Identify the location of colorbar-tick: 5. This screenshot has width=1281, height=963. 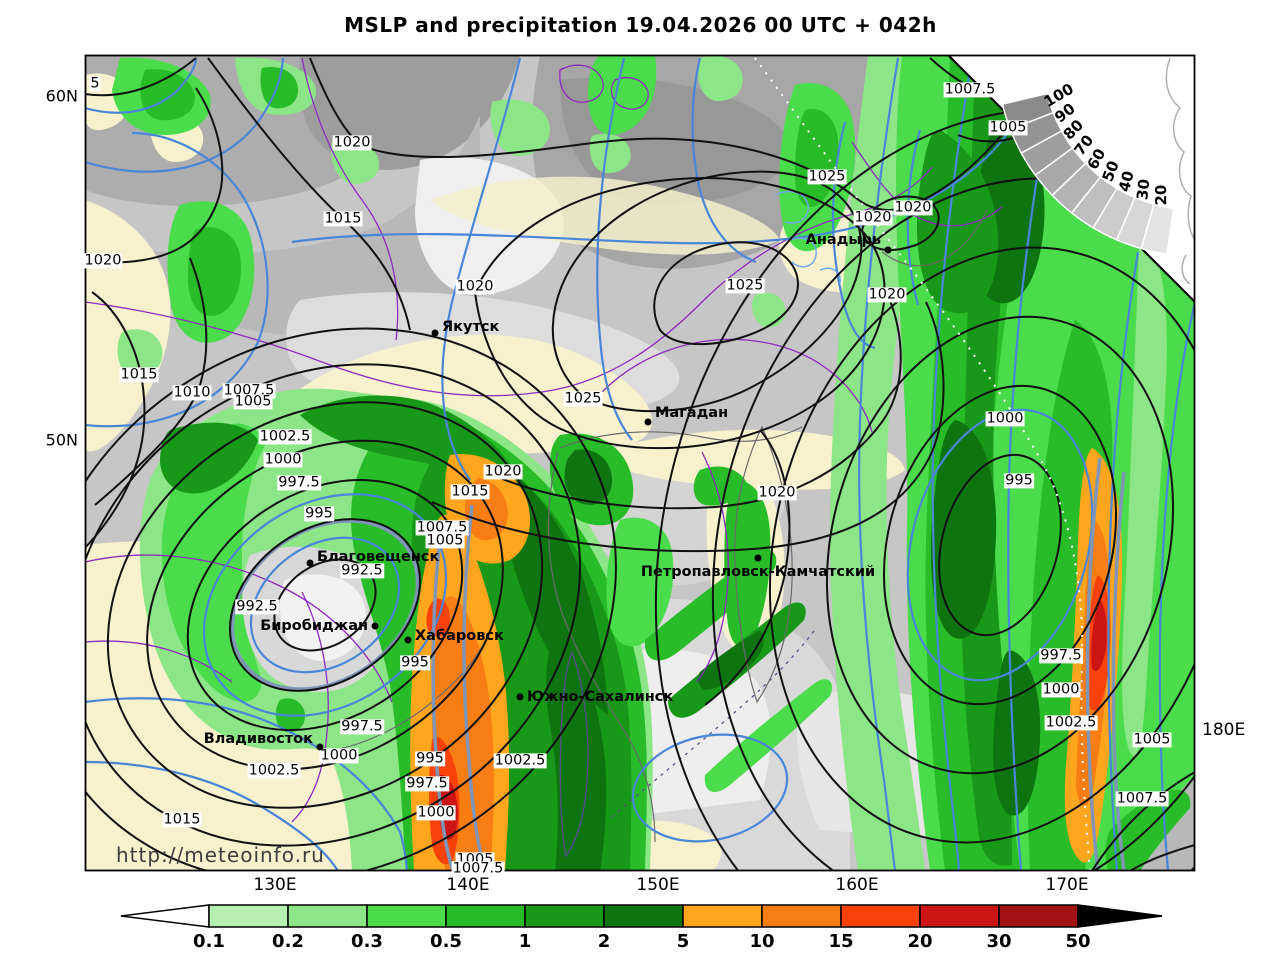
(683, 941).